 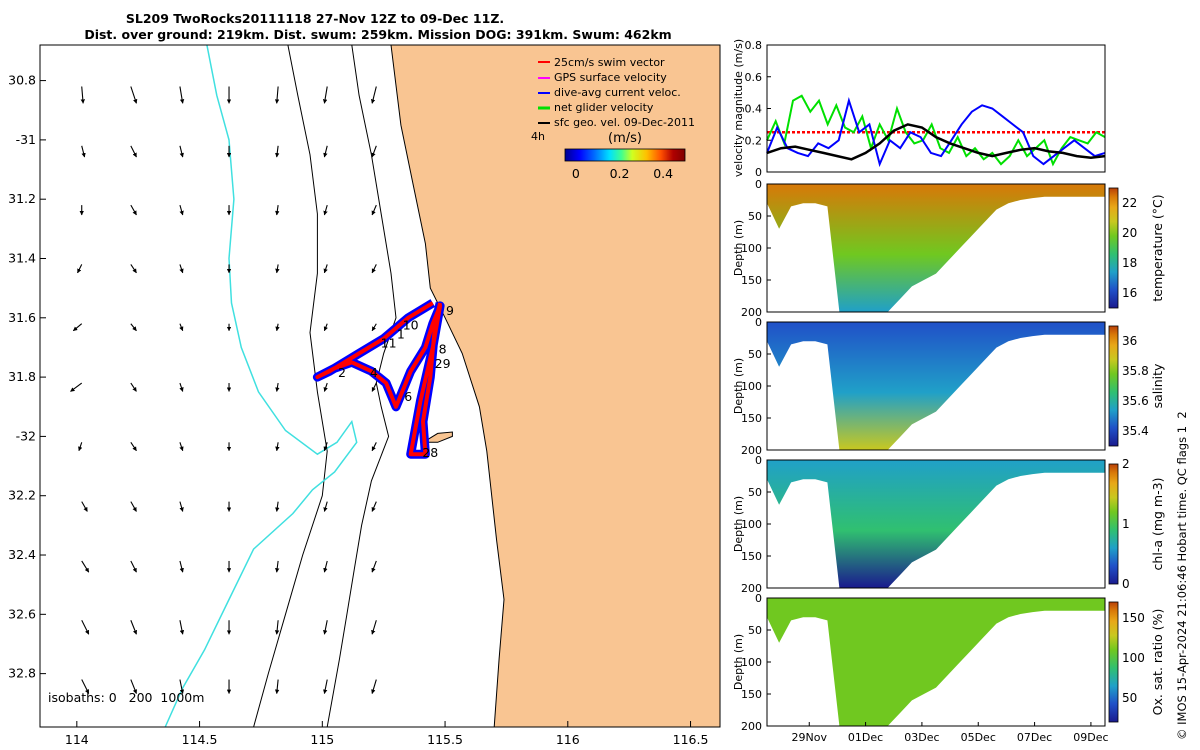 What do you see at coordinates (200, 739) in the screenshot?
I see `map-x-tick-label: 114.5` at bounding box center [200, 739].